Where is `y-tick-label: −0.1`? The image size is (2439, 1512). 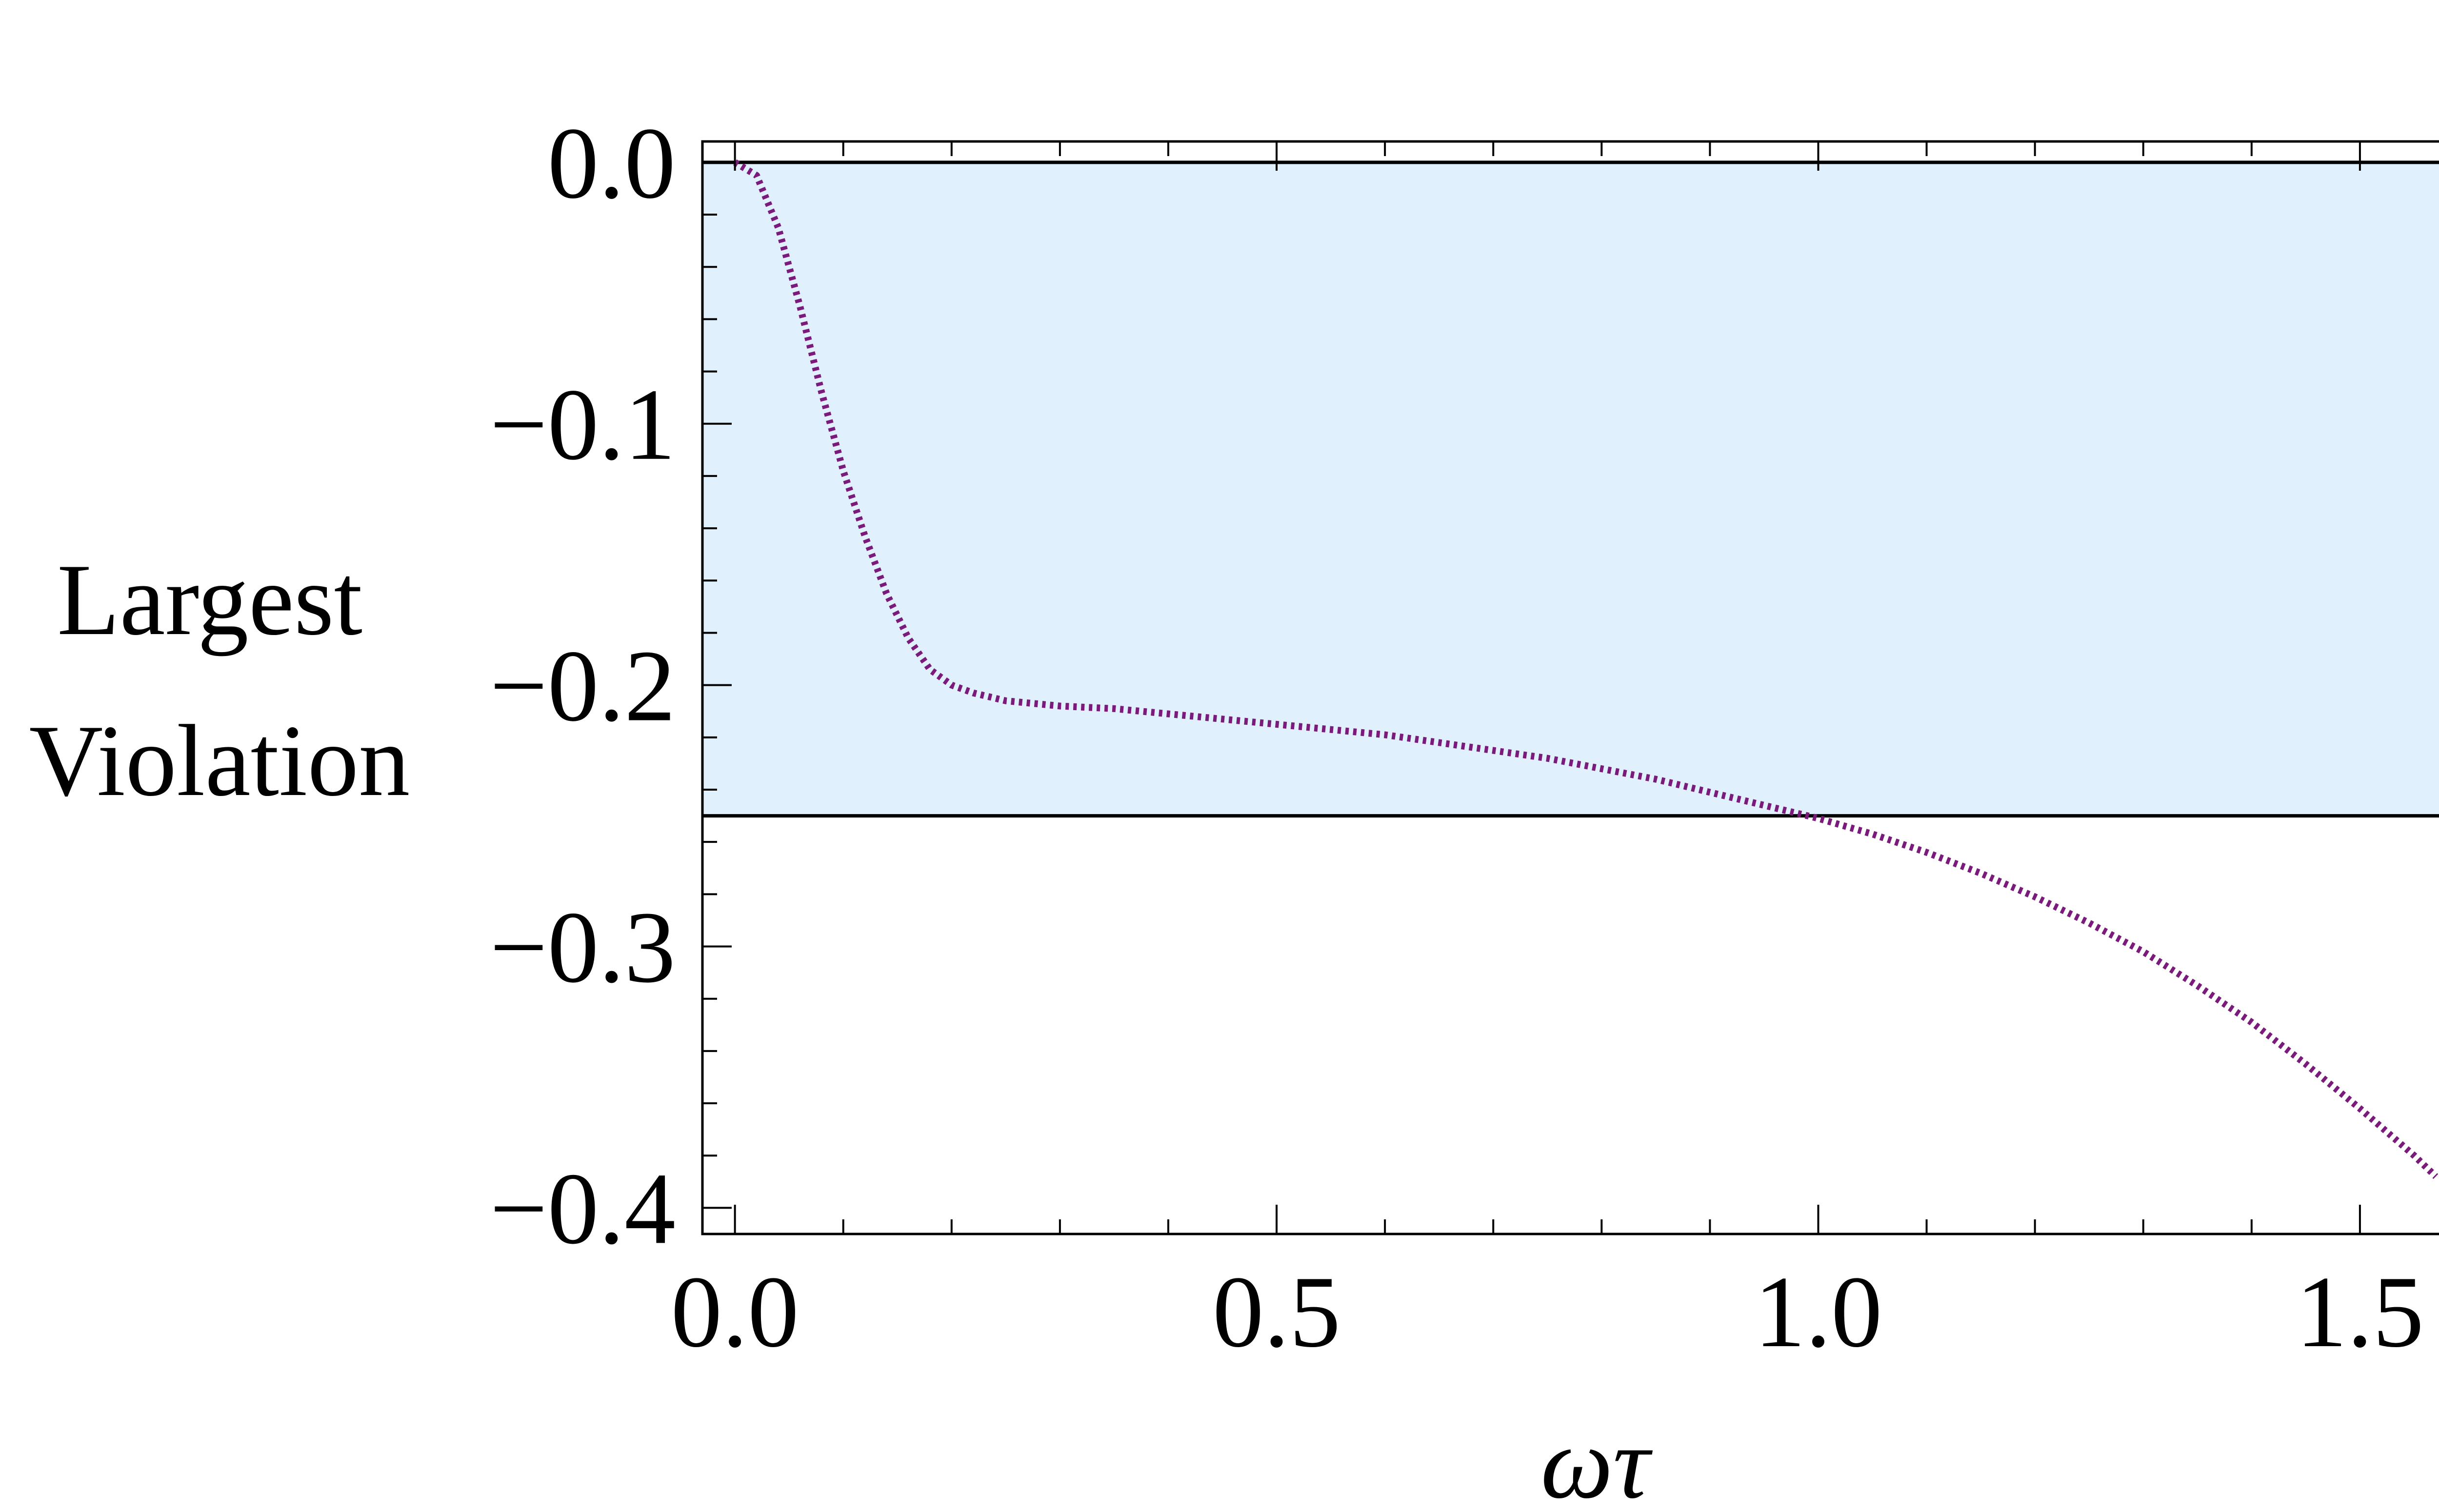
y-tick-label: −0.1 is located at coordinates (583, 424).